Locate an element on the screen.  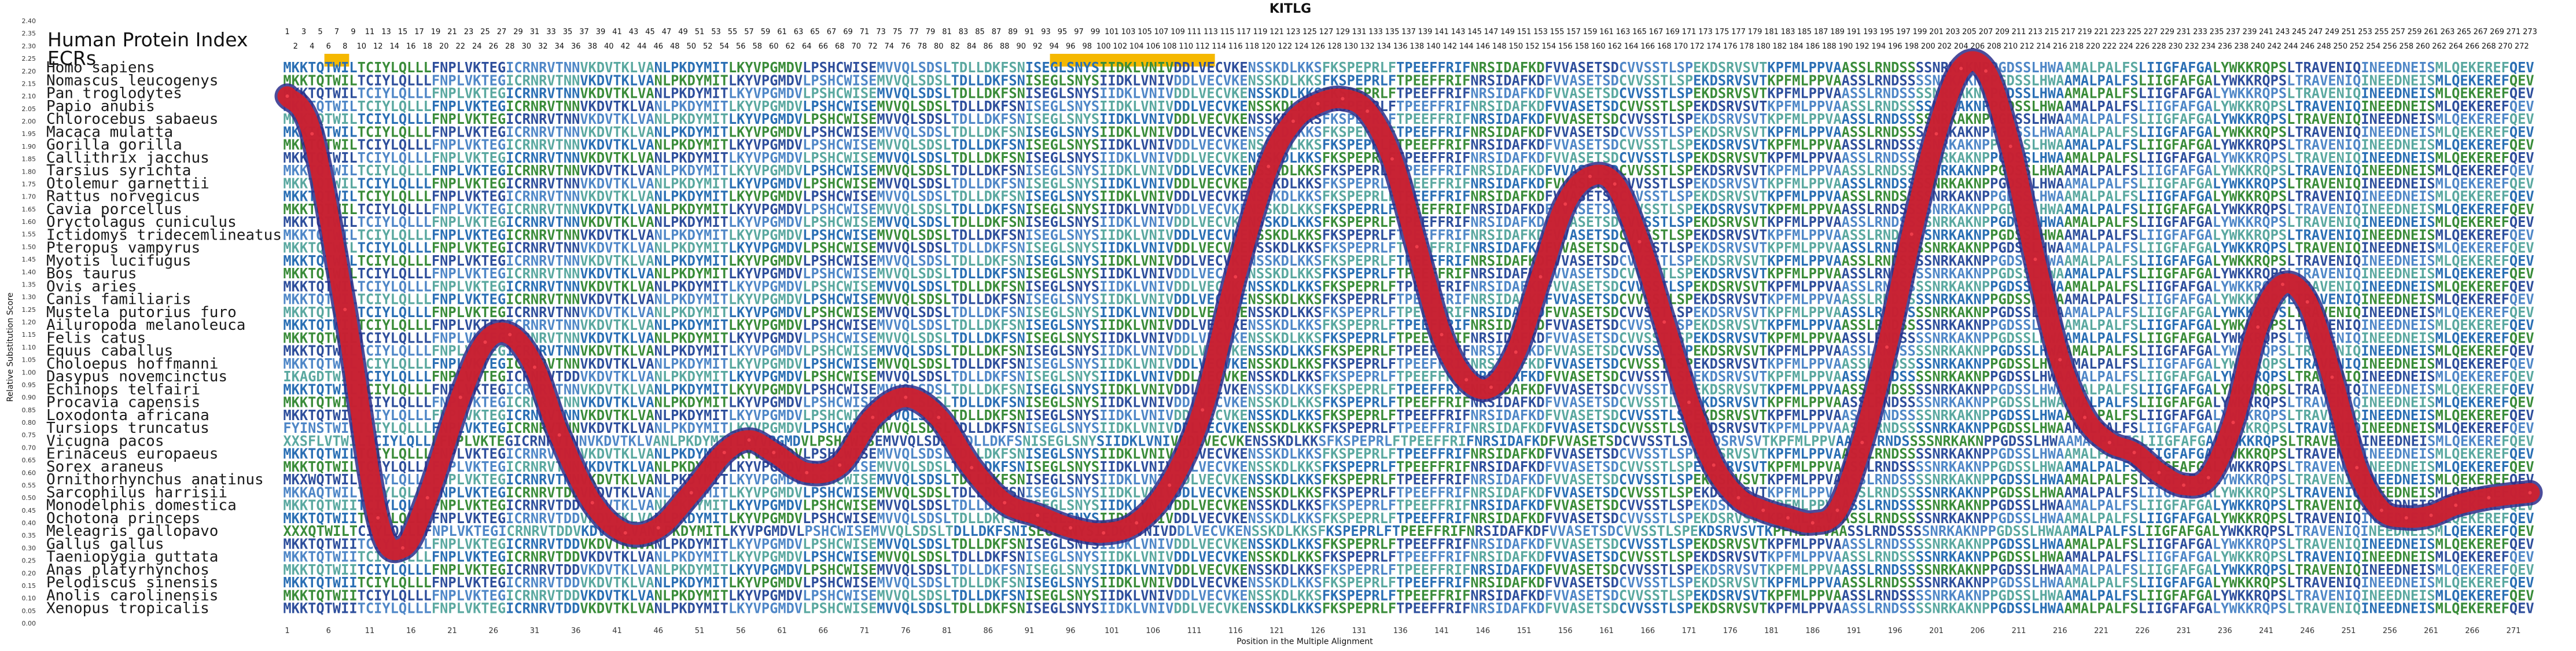
position-number: 91 is located at coordinates (1030, 32).